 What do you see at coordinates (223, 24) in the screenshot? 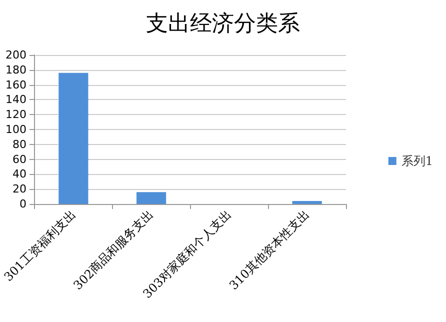
I see `chart-title: 支出经济分类系` at bounding box center [223, 24].